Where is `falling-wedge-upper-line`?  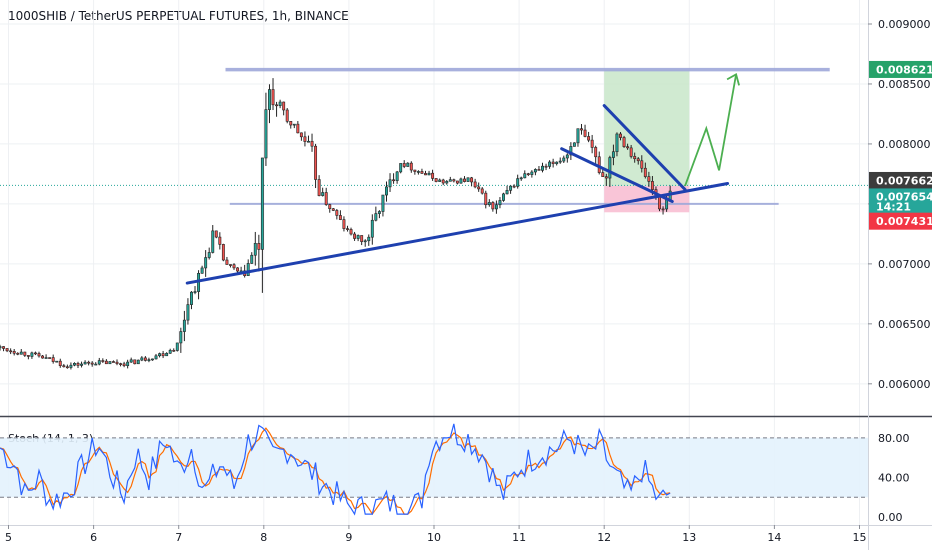 falling-wedge-upper-line is located at coordinates (644, 148).